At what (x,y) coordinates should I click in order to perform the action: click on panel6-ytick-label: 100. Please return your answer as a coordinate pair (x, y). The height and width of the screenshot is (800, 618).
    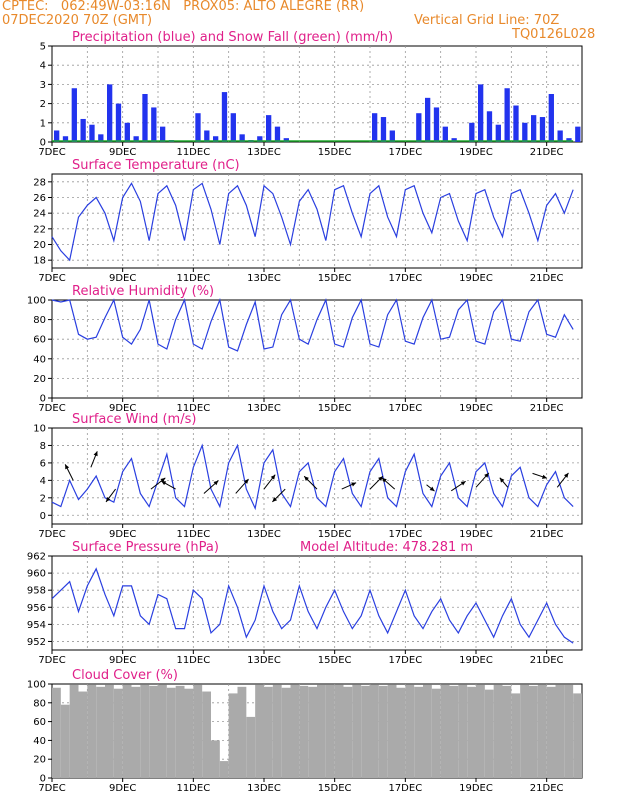
    Looking at the image, I should click on (36, 685).